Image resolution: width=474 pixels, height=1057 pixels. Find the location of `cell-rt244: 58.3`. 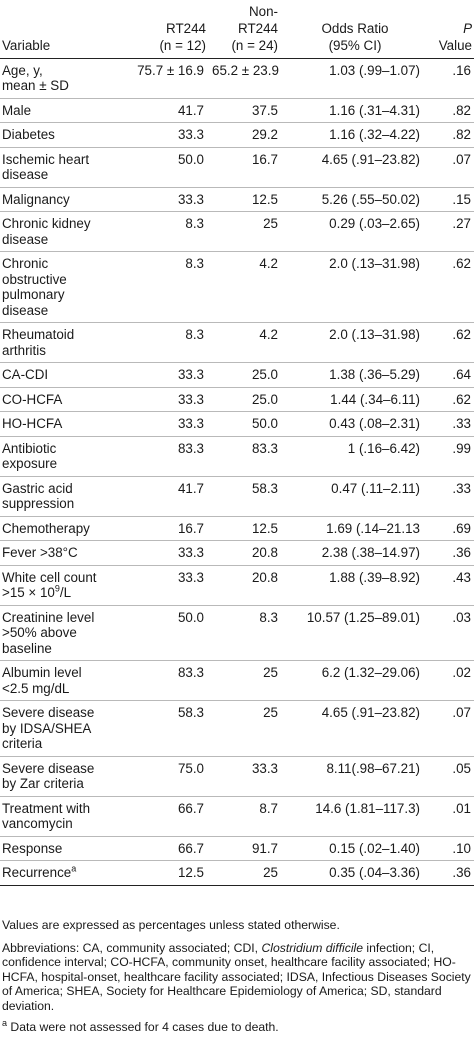

cell-rt244: 58.3 is located at coordinates (168, 728).